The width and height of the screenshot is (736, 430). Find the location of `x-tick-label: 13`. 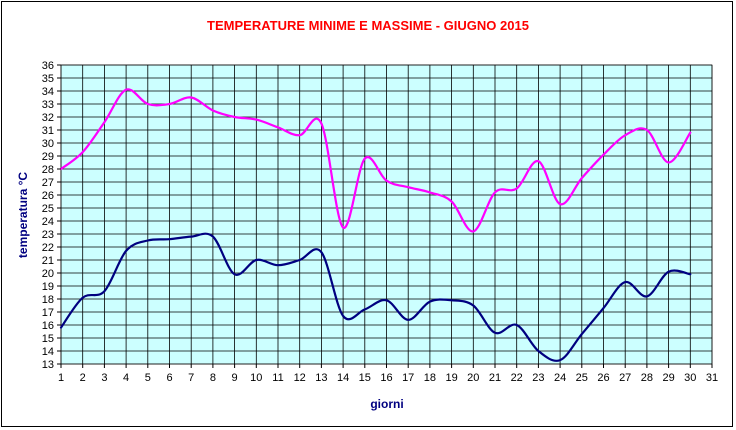

x-tick-label: 13 is located at coordinates (321, 378).